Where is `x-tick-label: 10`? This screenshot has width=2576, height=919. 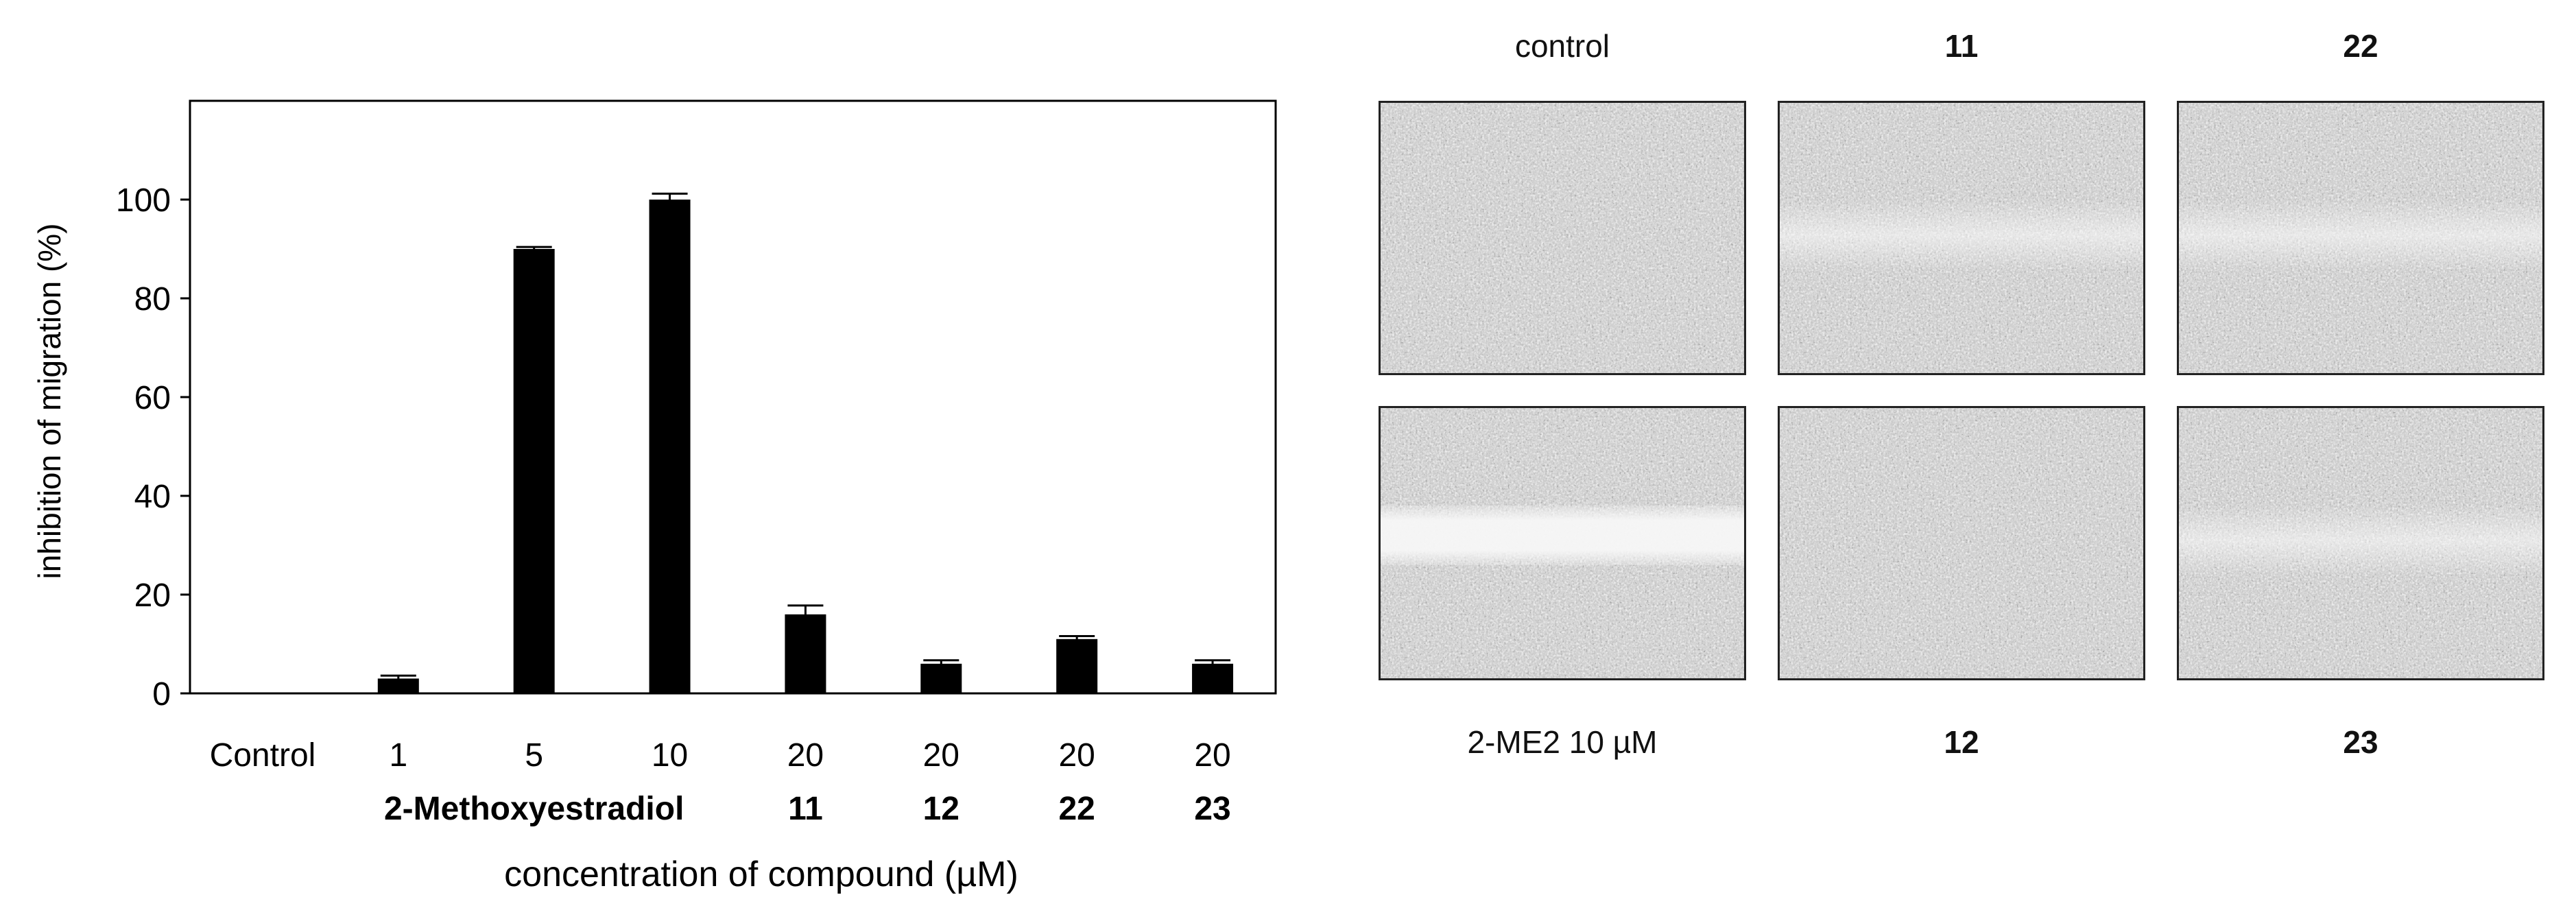 x-tick-label: 10 is located at coordinates (670, 755).